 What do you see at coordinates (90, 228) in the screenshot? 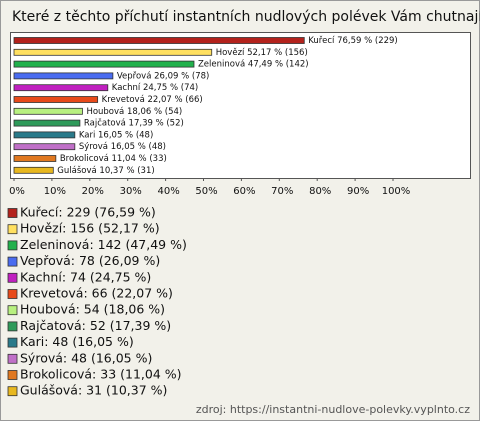
I see `legend-label: Hovězí: 156 (52,17 %)` at bounding box center [90, 228].